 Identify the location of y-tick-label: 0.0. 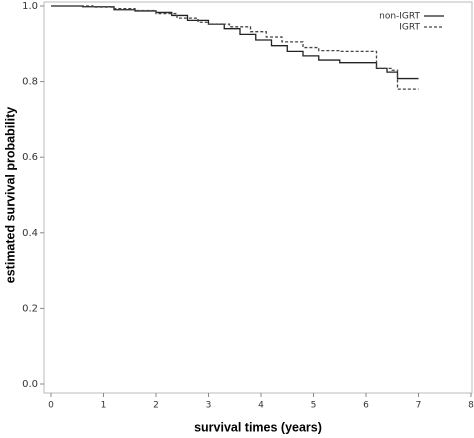
(30, 384).